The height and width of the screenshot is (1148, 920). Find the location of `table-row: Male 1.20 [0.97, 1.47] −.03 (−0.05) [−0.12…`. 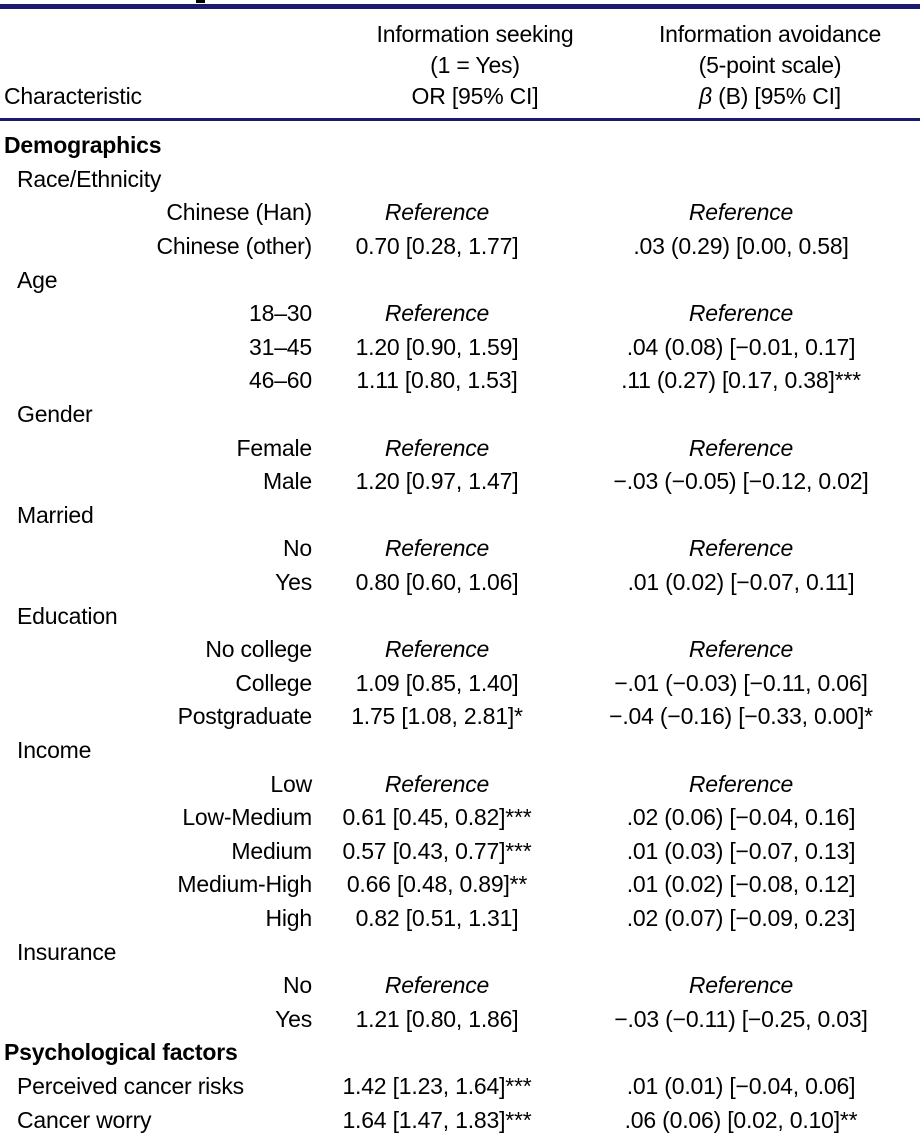

table-row: Male 1.20 [0.97, 1.47] −.03 (−0.05) [−0.12… is located at coordinates (460, 482).